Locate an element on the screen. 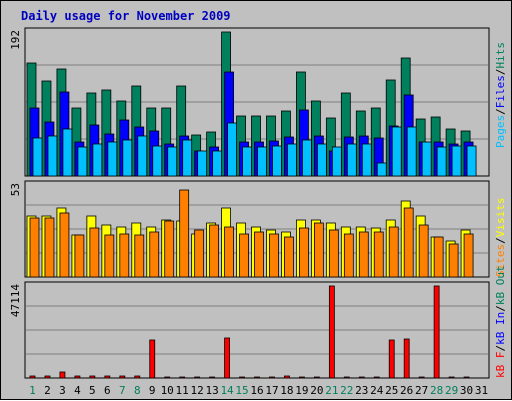 Image resolution: width=512 pixels, height=401 pixels. x-tick-label: 17 is located at coordinates (271, 390).